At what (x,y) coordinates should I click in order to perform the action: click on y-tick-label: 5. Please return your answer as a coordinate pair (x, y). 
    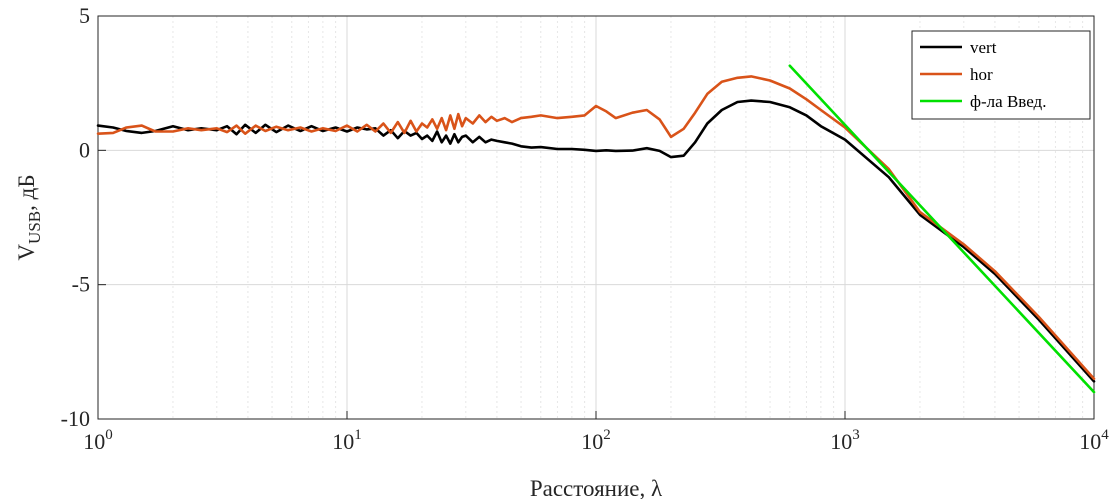
    Looking at the image, I should click on (84, 15).